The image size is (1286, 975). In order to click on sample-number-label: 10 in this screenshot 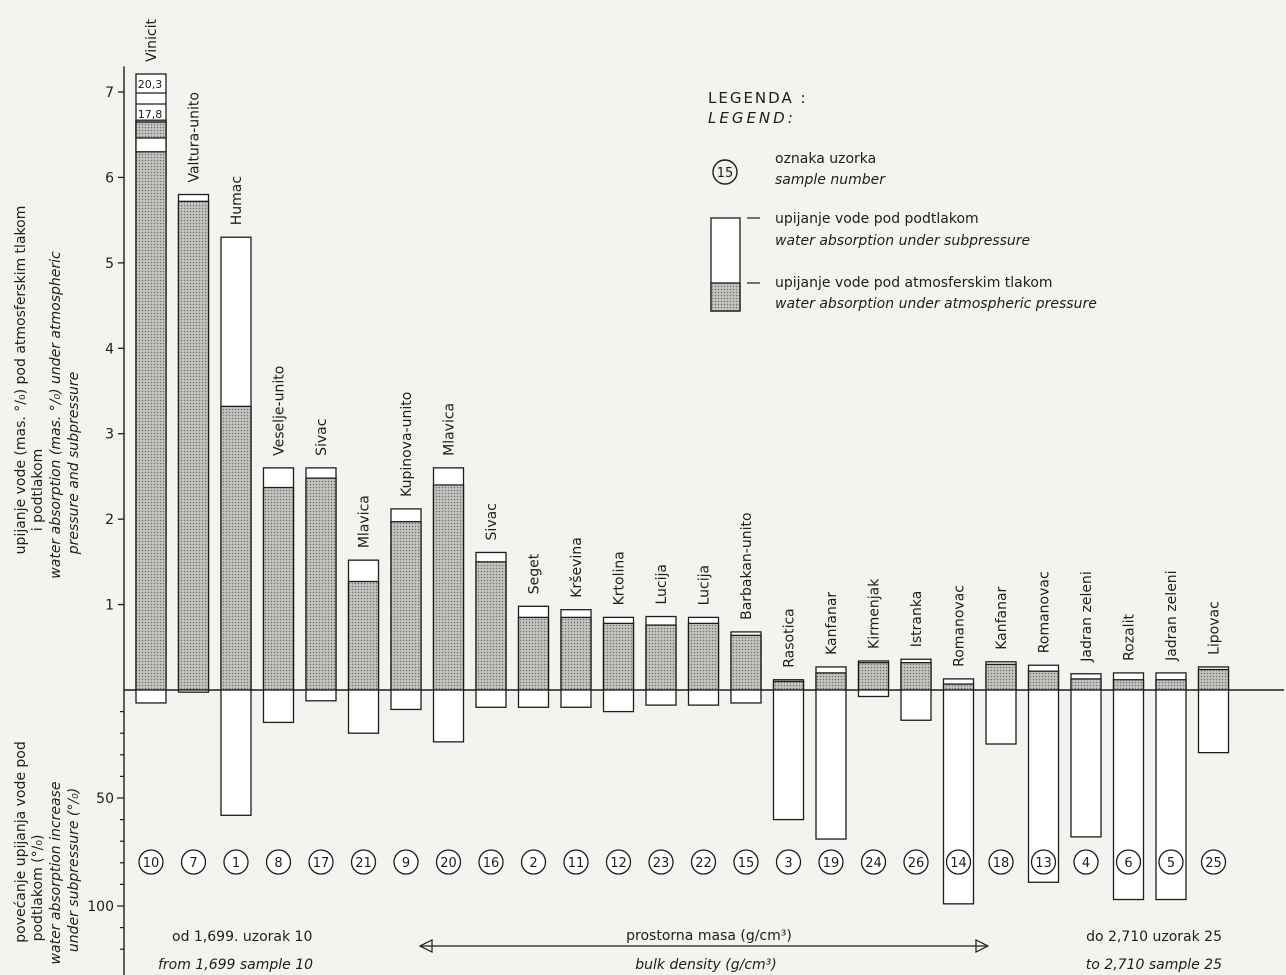, I will do `click(151, 863)`.